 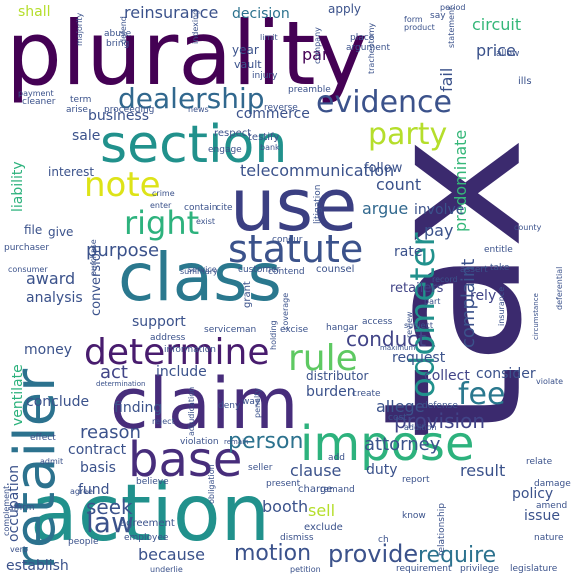 What do you see at coordinates (247, 294) in the screenshot?
I see `word-grant: grant` at bounding box center [247, 294].